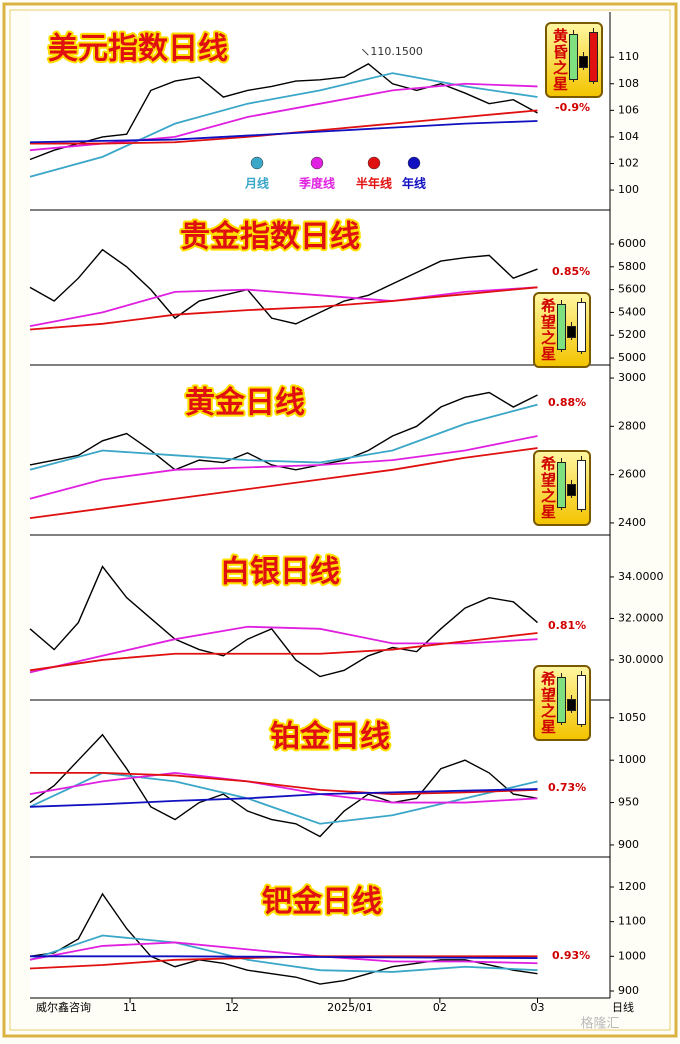 This screenshot has height=1044, width=680. Describe the element at coordinates (280, 572) in the screenshot. I see `panel-title: 白银日线` at that location.